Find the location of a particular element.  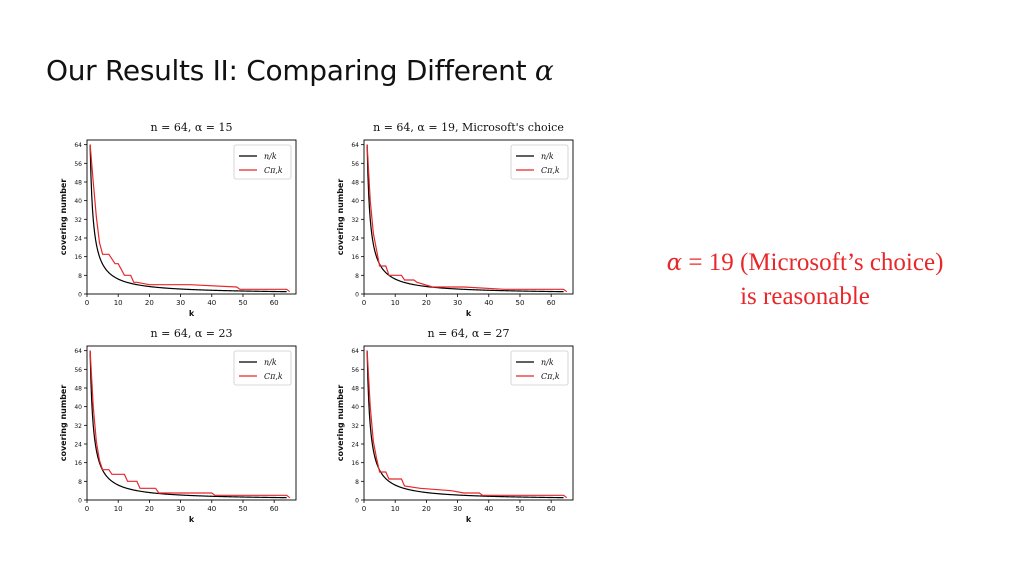

slide-title-alpha: α is located at coordinates (544, 70).